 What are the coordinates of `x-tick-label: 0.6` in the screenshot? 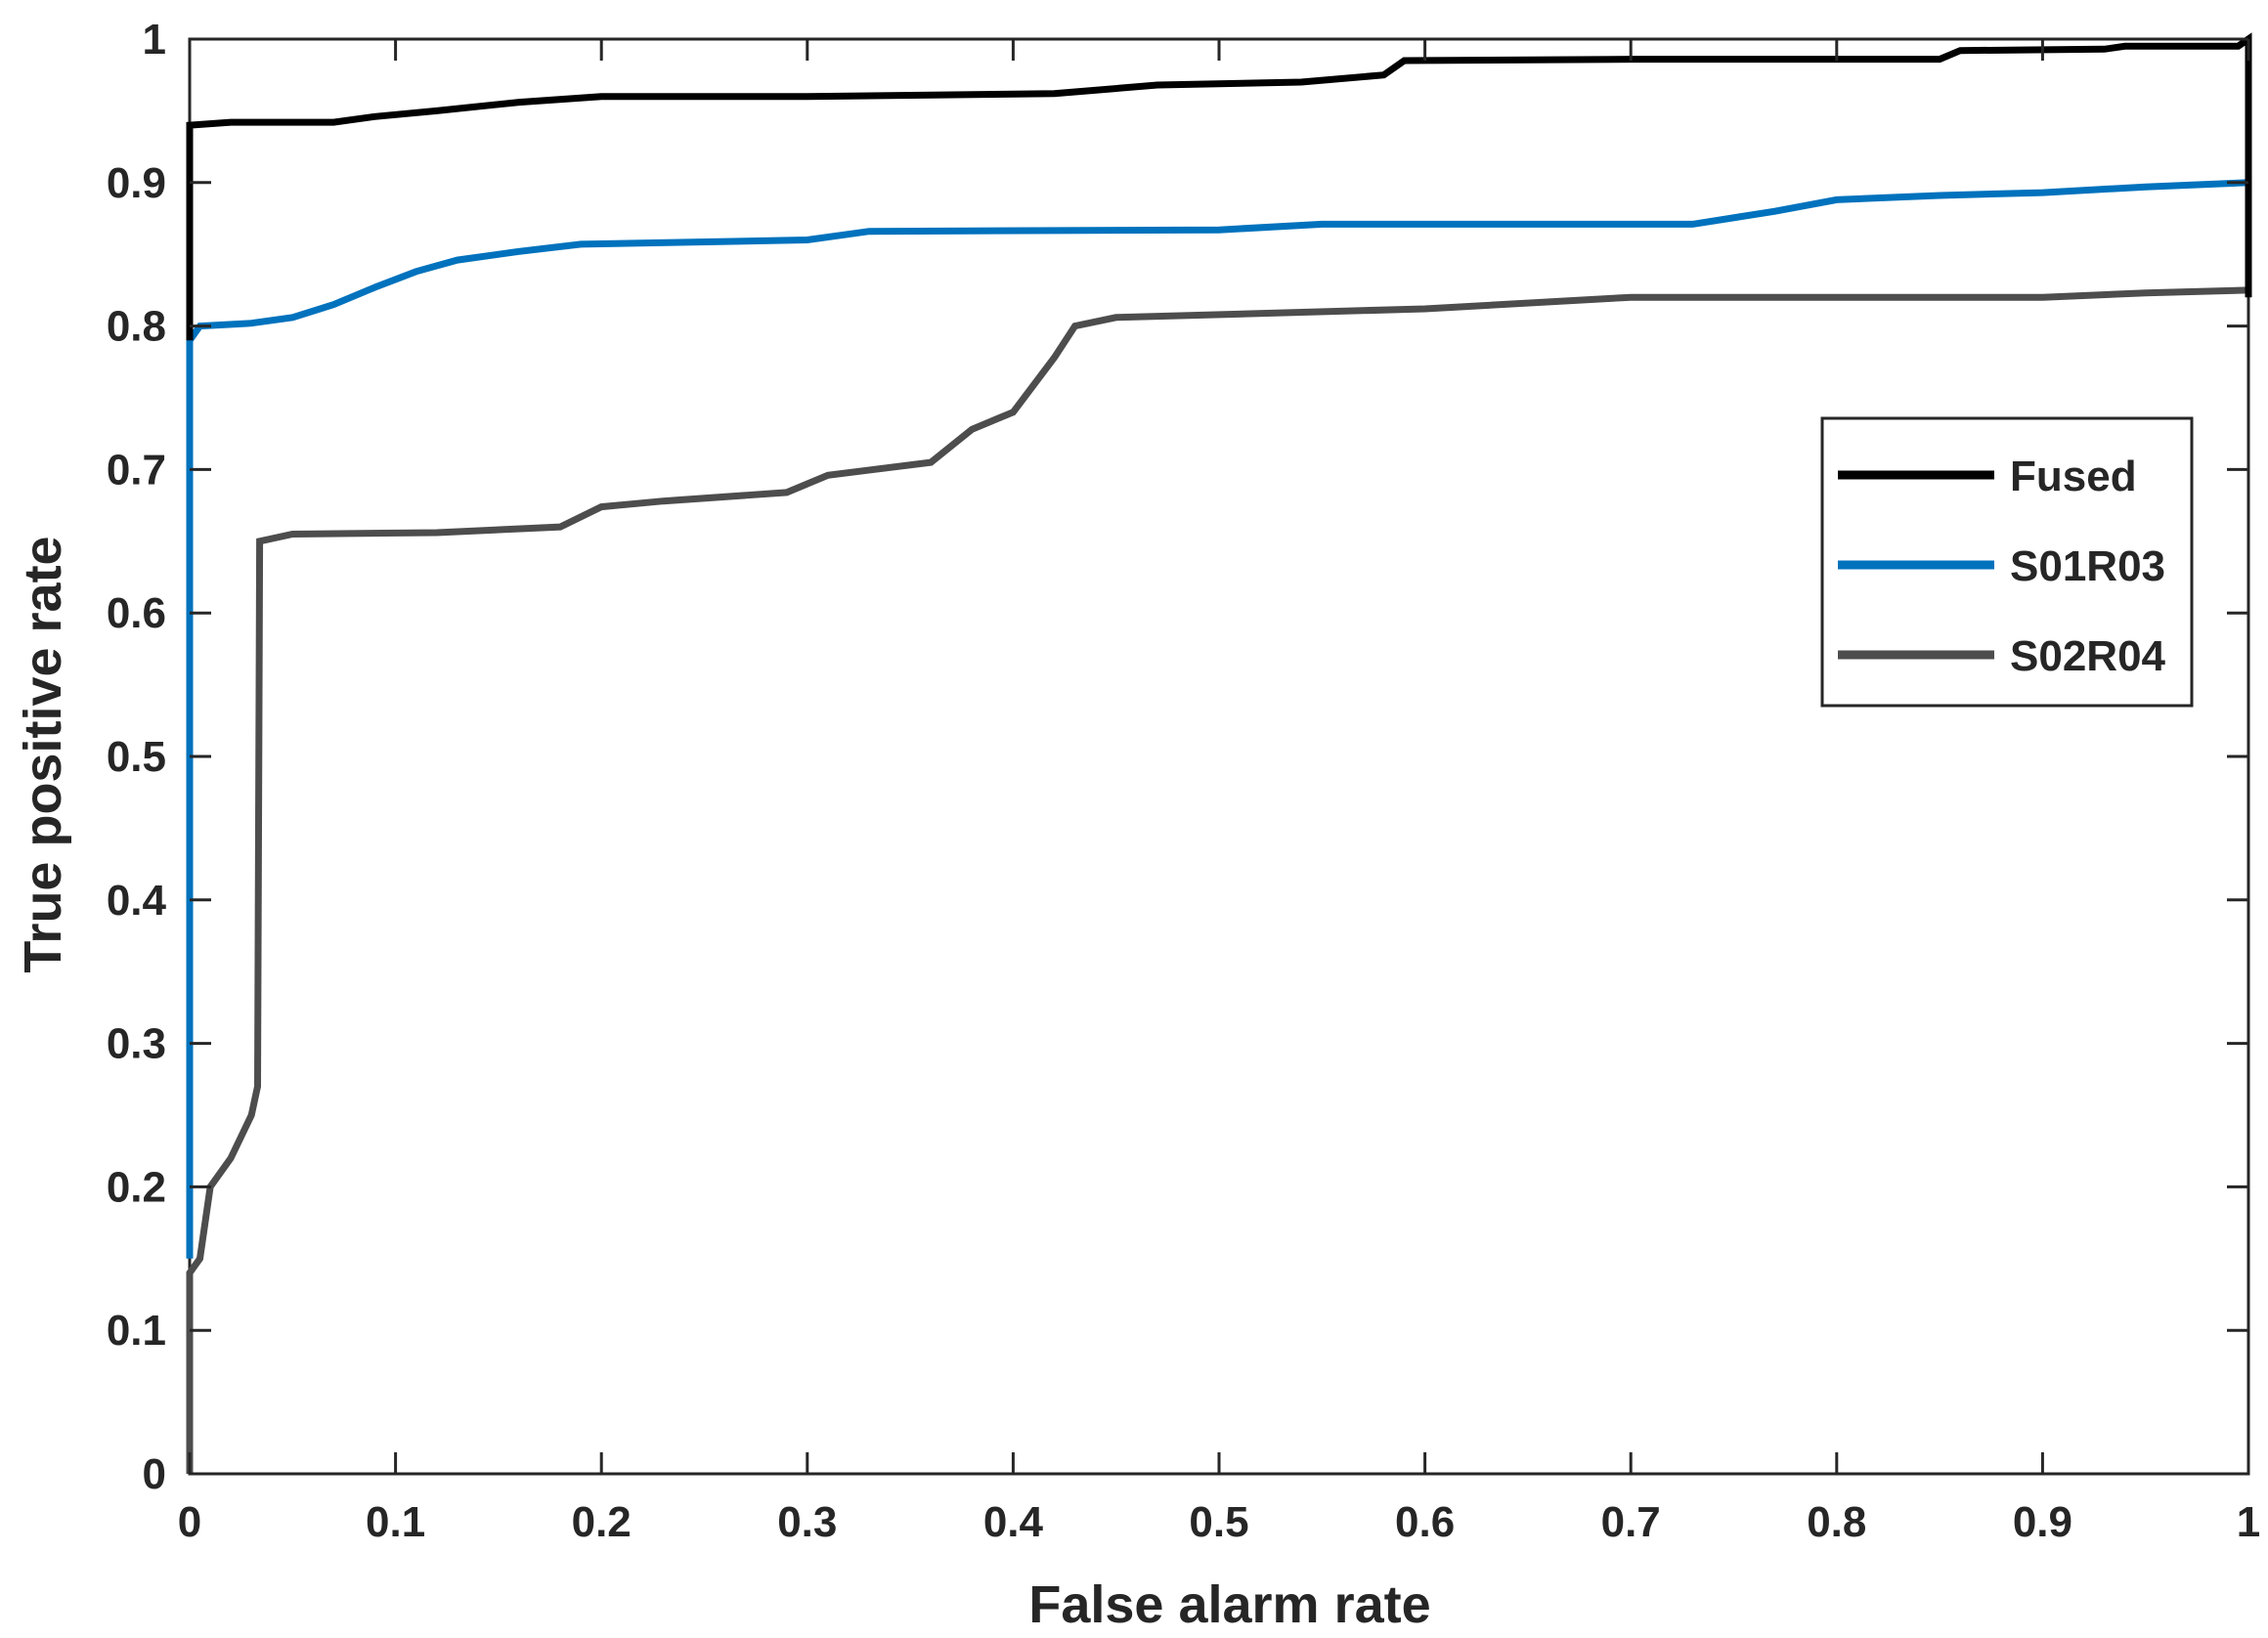 It's located at (1425, 1522).